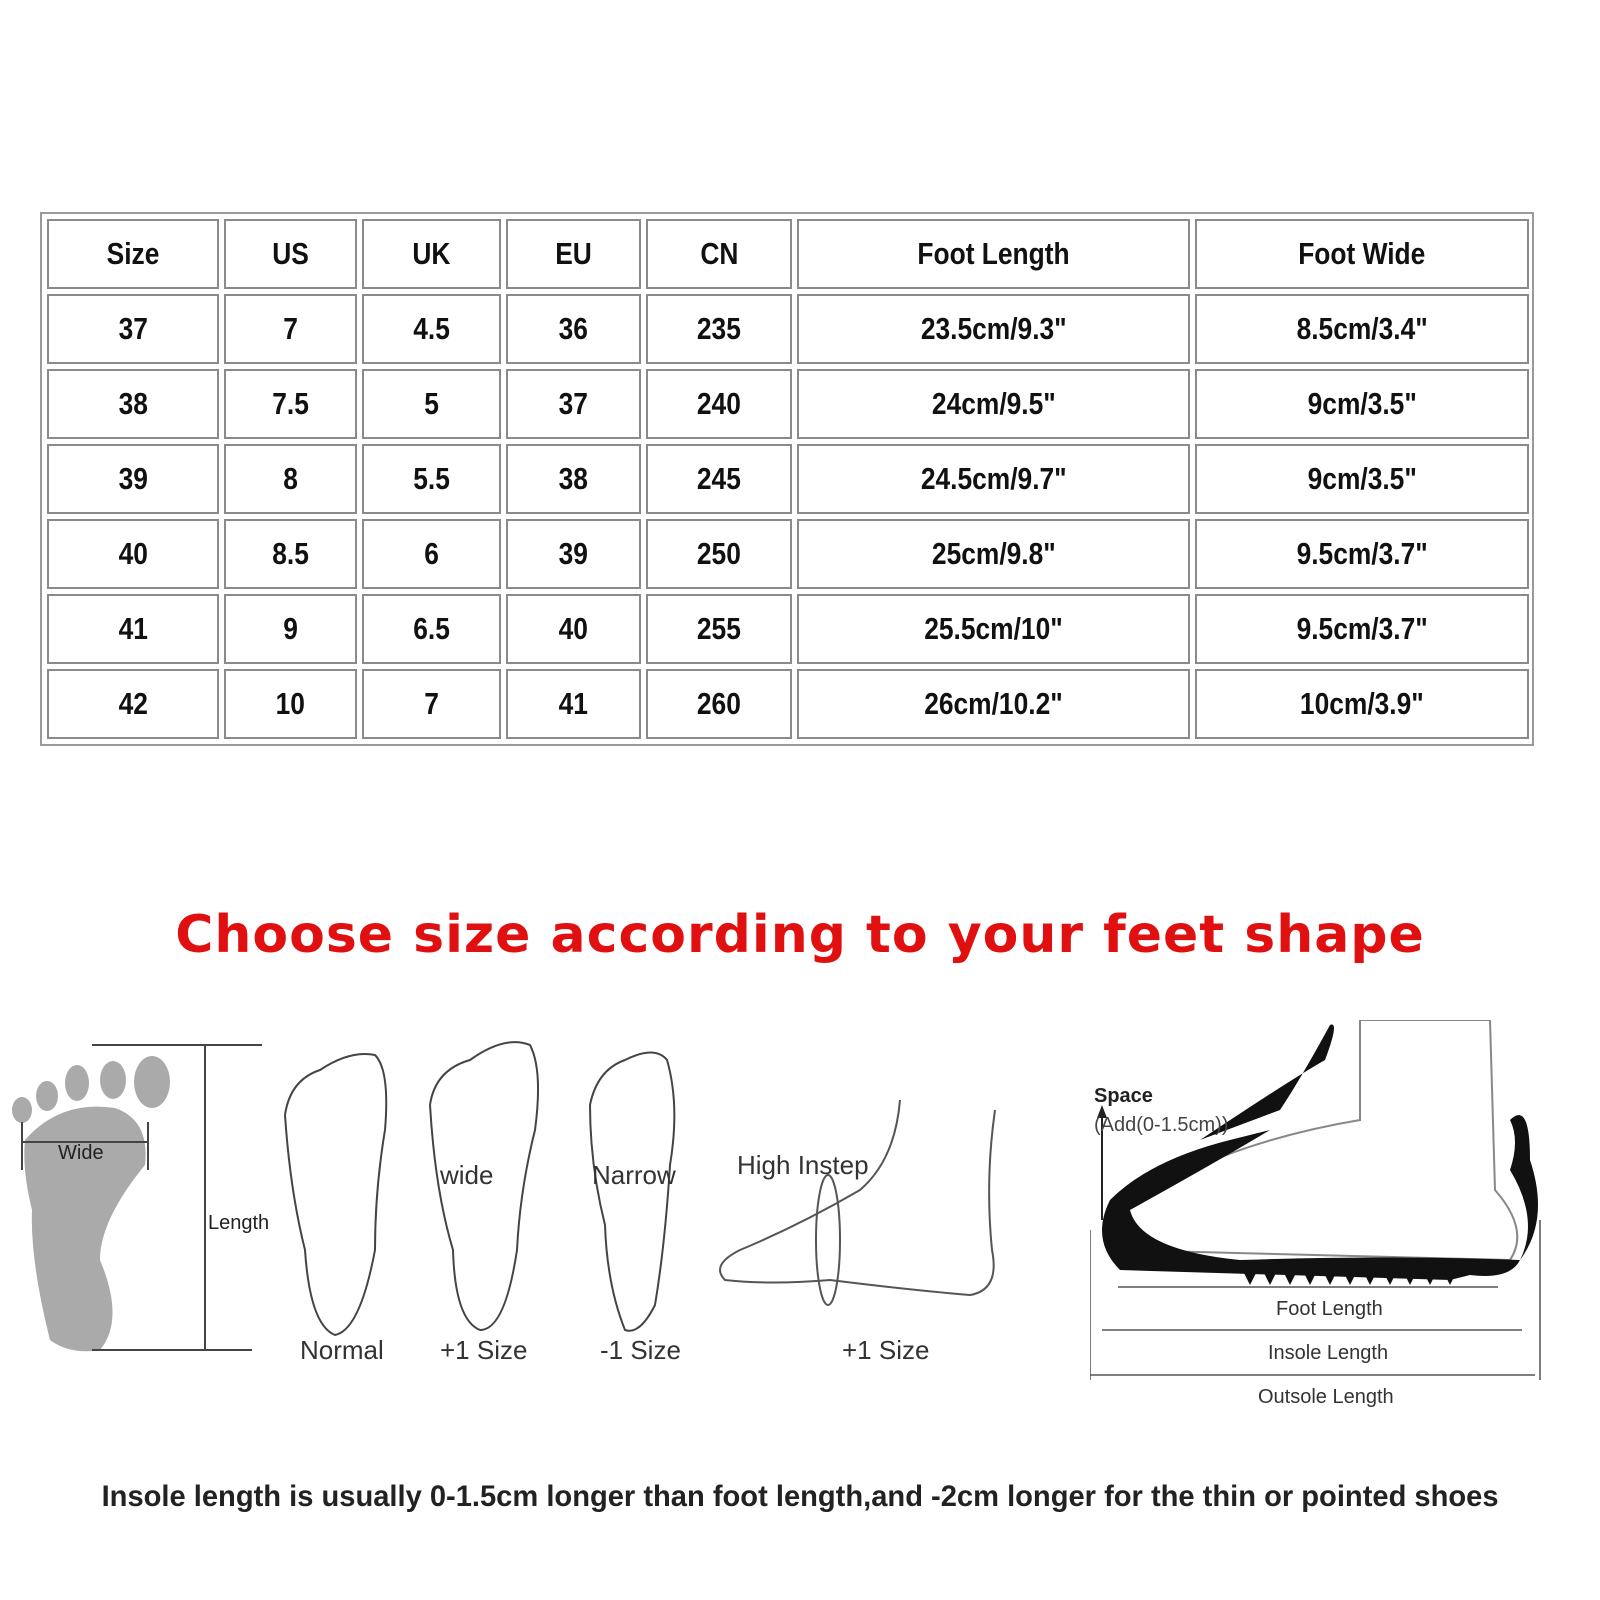  What do you see at coordinates (91, 1204) in the screenshot?
I see `footprint-icon` at bounding box center [91, 1204].